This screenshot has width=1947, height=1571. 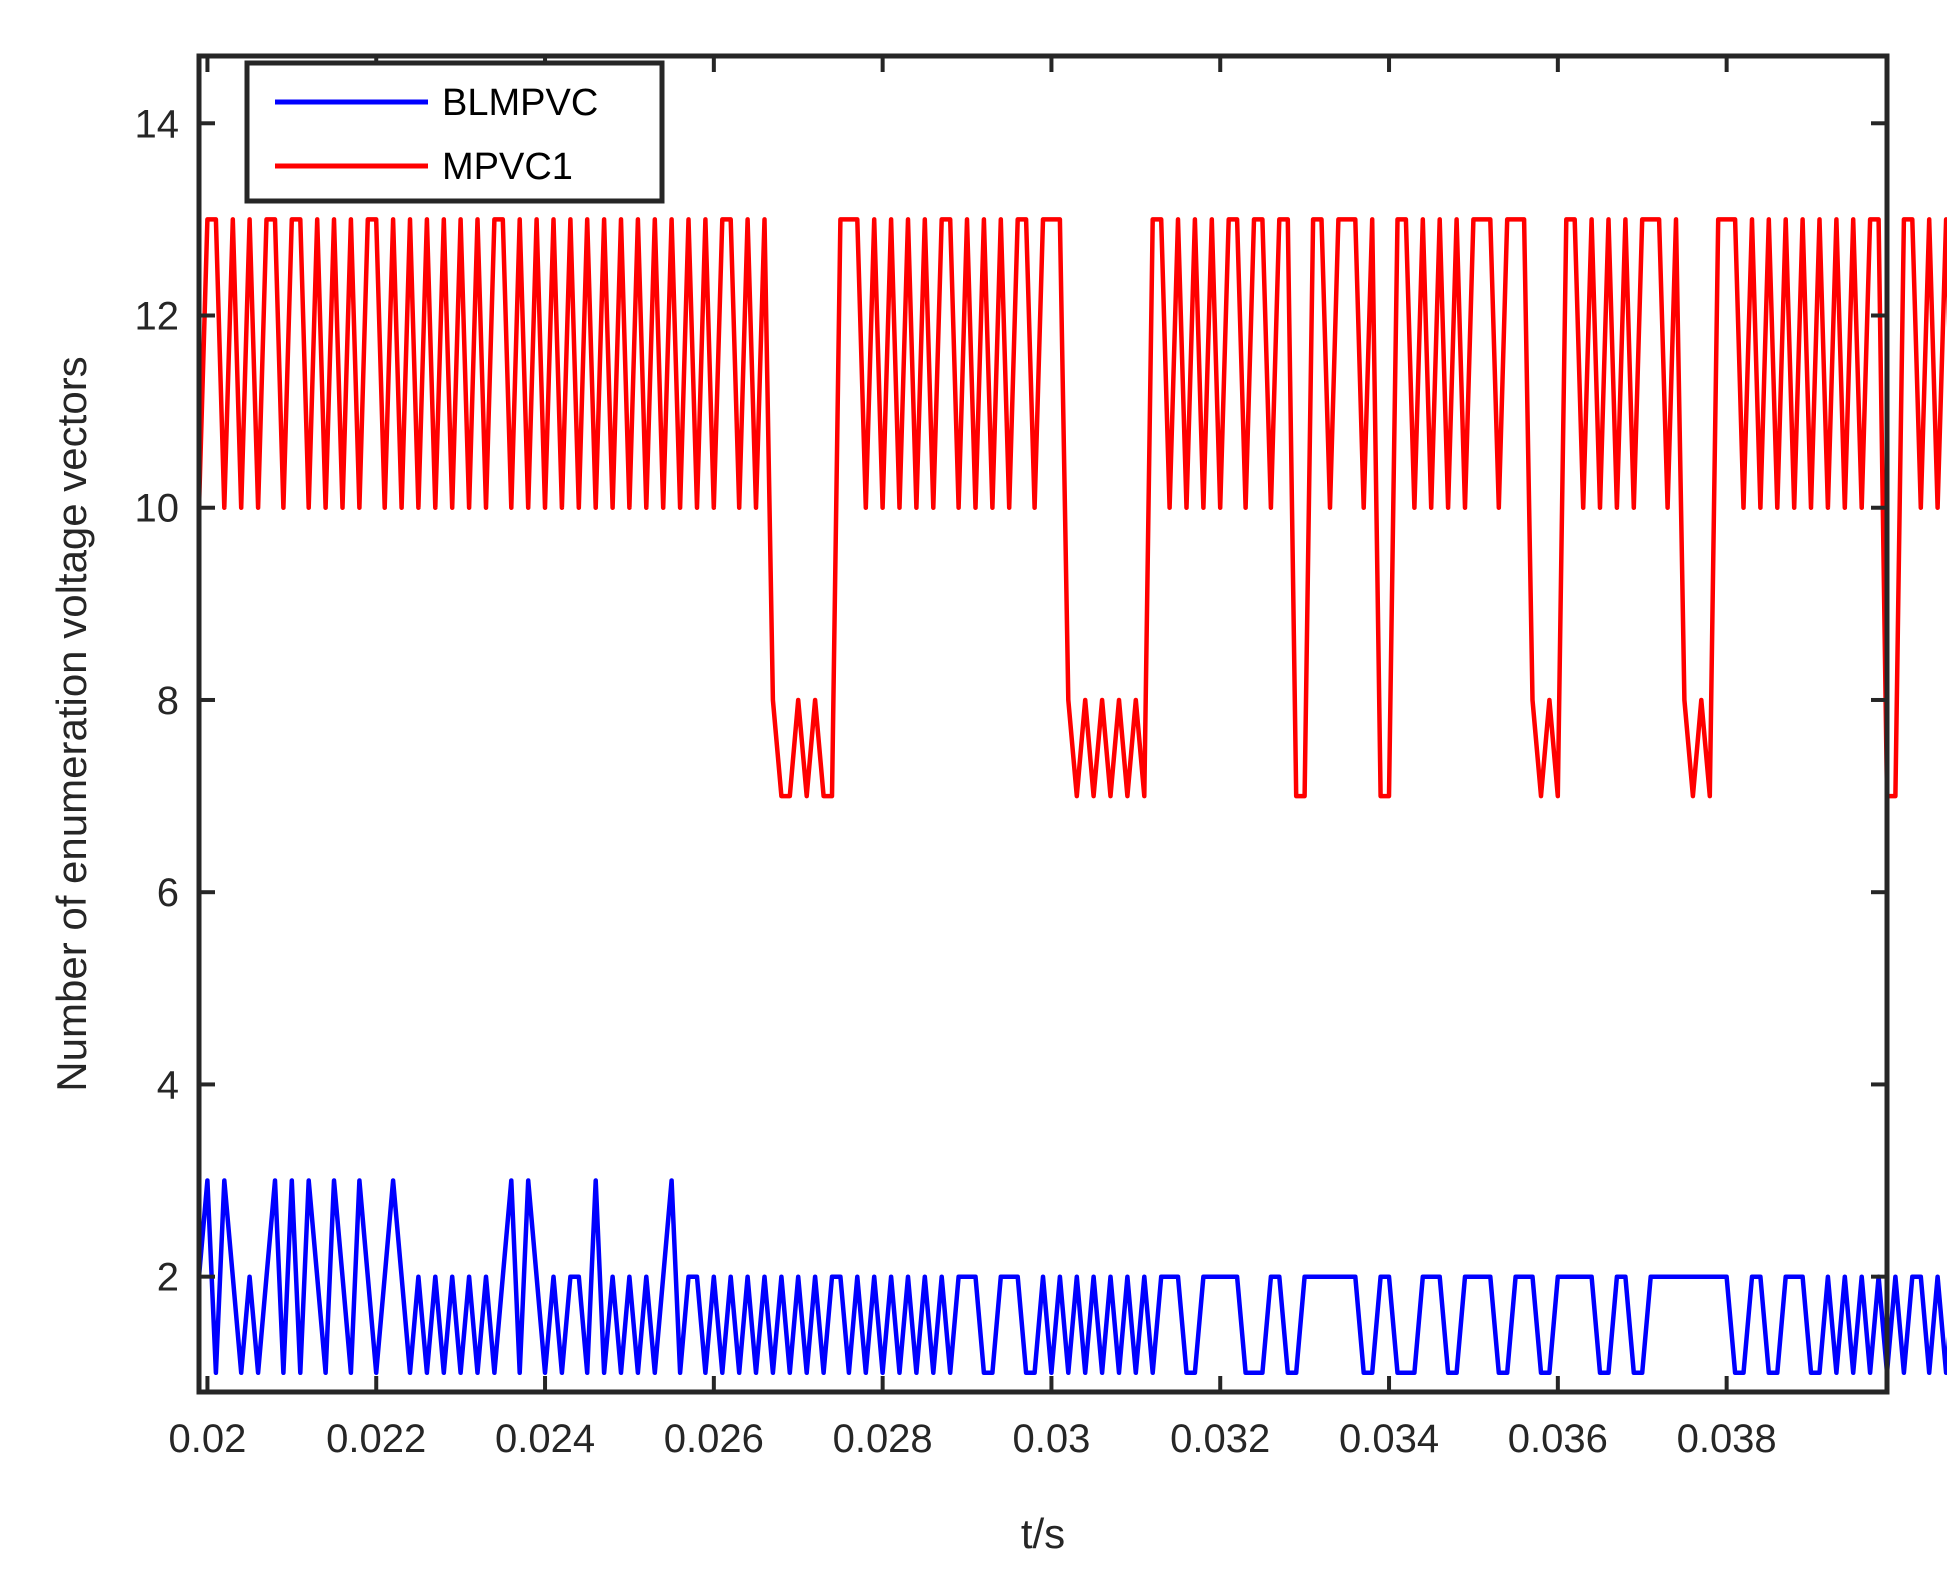 I want to click on x-tick-label: 0.032, so click(x=1220, y=1439).